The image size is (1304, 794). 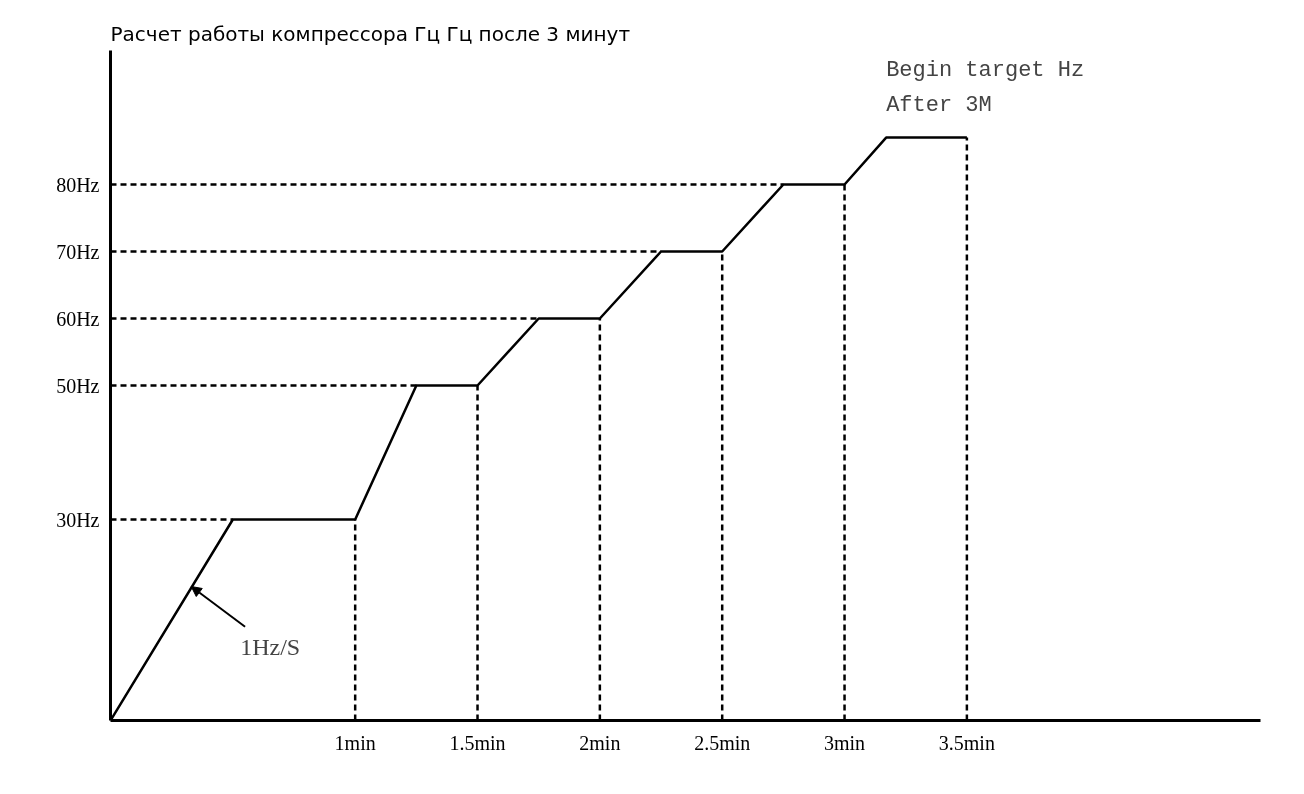 I want to click on x-tick-label: 2min, so click(x=600, y=742).